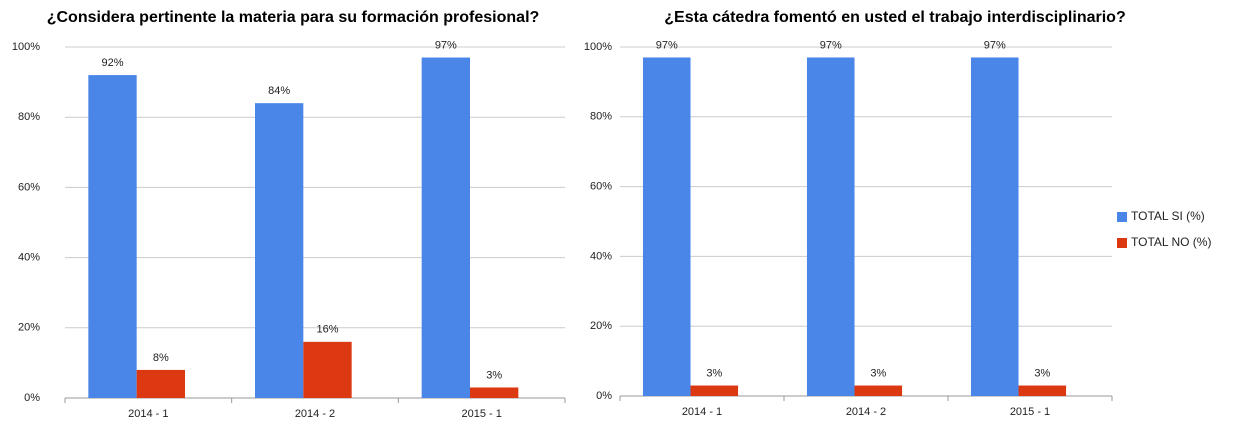 The width and height of the screenshot is (1246, 425). Describe the element at coordinates (112, 63) in the screenshot. I see `value-label: 92%` at that location.